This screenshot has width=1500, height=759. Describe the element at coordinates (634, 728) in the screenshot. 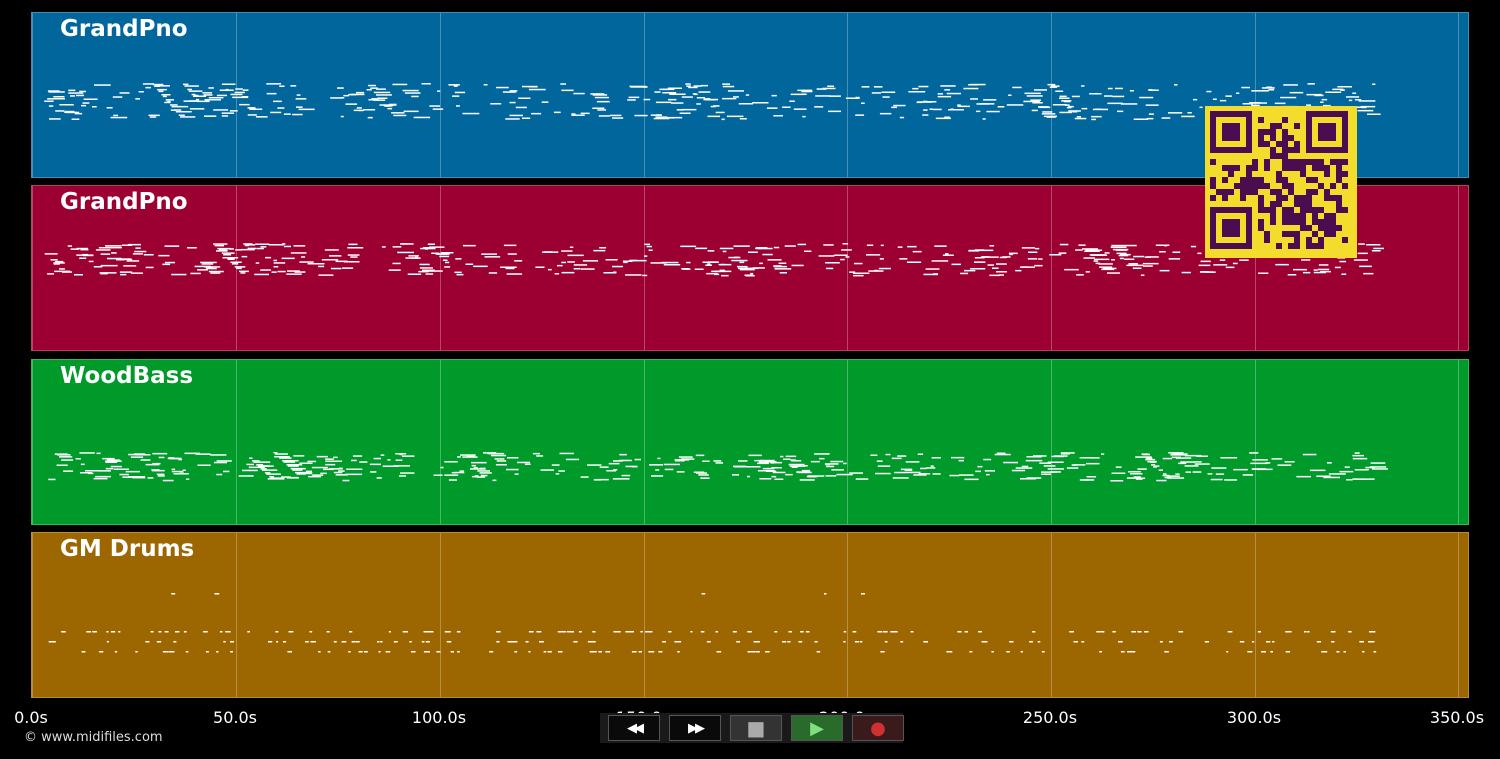

I see `rewind-button: ◀◀` at that location.